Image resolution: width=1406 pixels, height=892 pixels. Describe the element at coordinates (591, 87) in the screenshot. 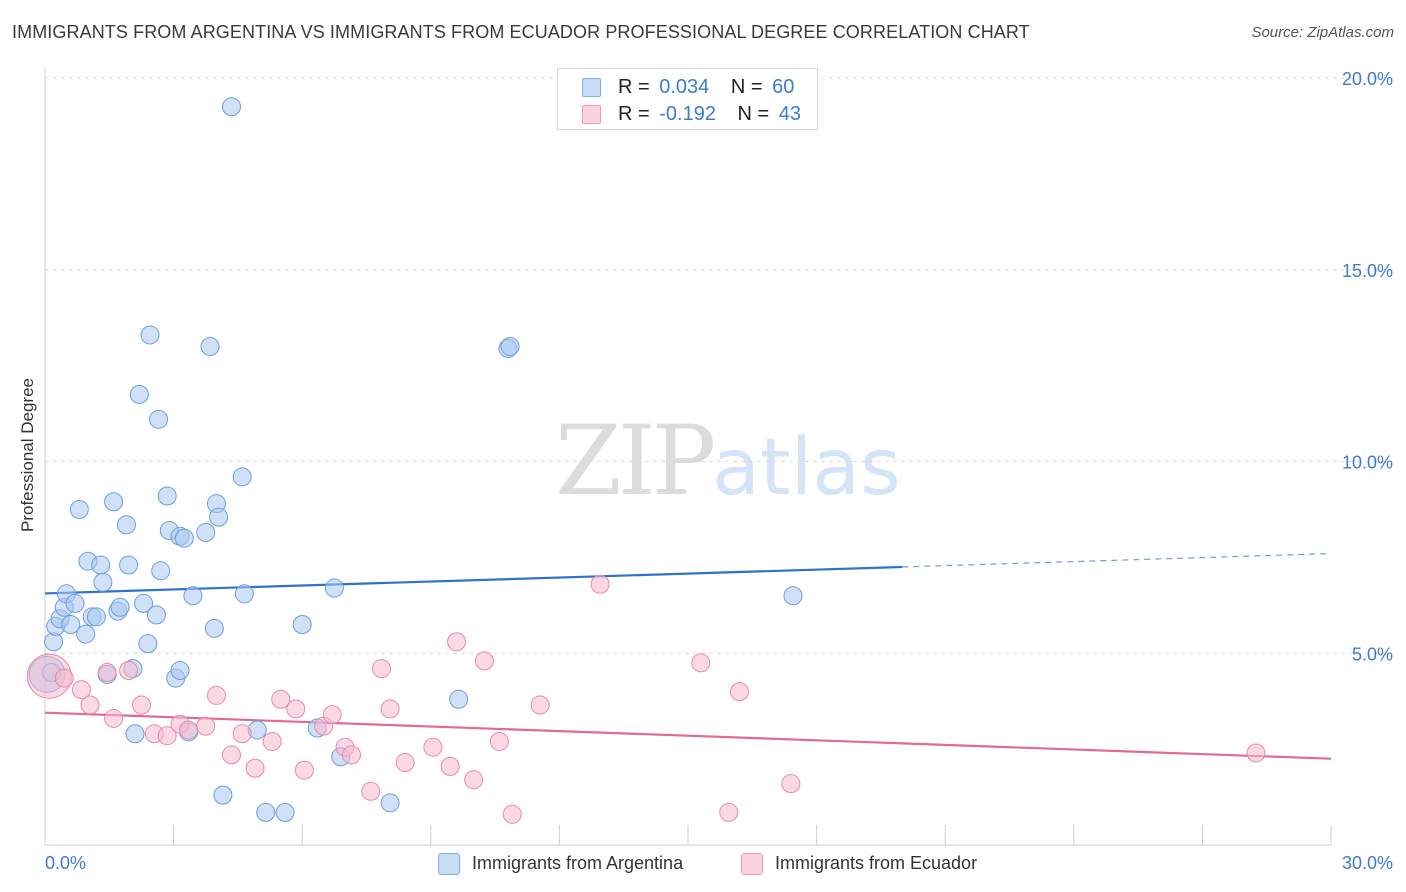

I see `stats-swatch-argentina` at that location.